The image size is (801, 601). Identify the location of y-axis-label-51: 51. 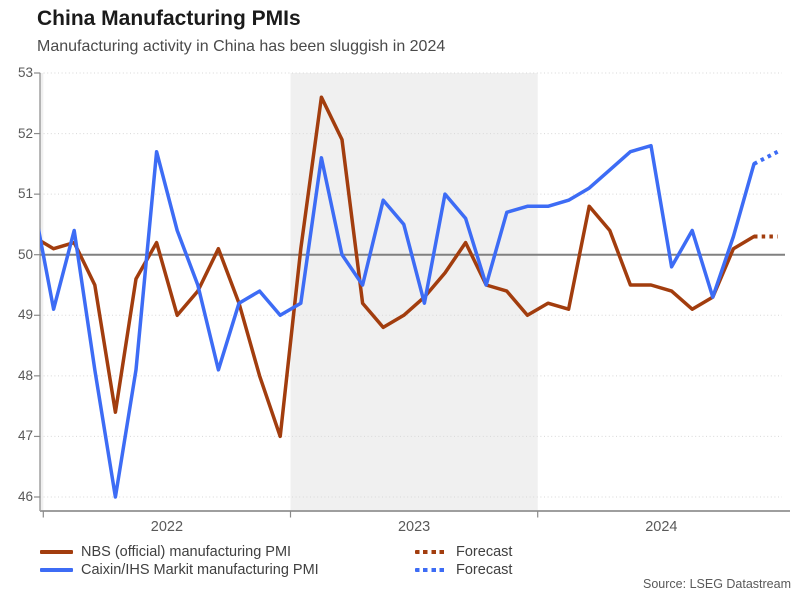
(25, 194).